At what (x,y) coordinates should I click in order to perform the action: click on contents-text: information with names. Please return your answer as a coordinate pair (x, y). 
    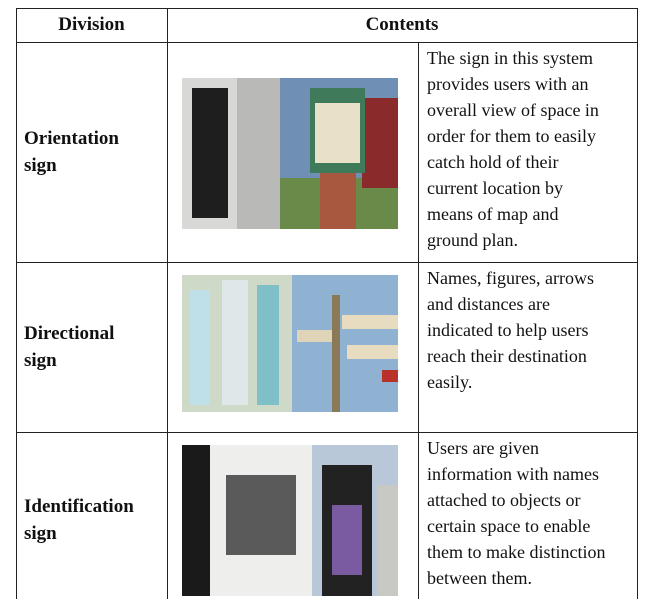
    Looking at the image, I should click on (513, 474).